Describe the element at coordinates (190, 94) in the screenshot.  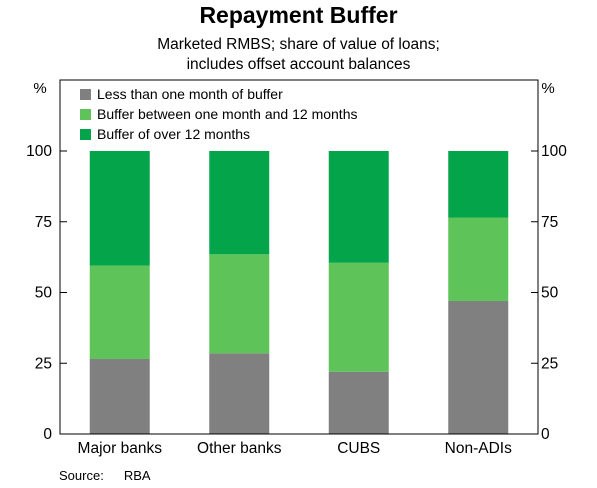
I see `legend-label-0: Less than one month of buffer` at that location.